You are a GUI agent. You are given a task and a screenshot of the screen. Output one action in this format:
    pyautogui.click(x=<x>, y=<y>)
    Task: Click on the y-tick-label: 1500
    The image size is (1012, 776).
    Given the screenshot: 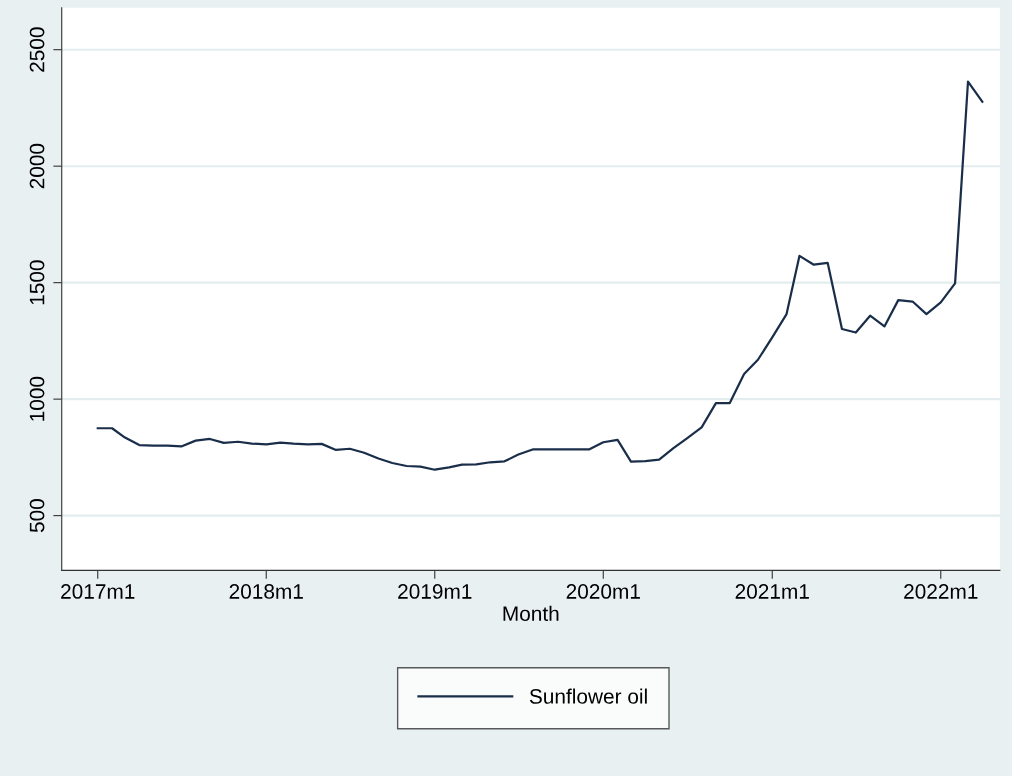 What is the action you would take?
    pyautogui.click(x=37, y=282)
    